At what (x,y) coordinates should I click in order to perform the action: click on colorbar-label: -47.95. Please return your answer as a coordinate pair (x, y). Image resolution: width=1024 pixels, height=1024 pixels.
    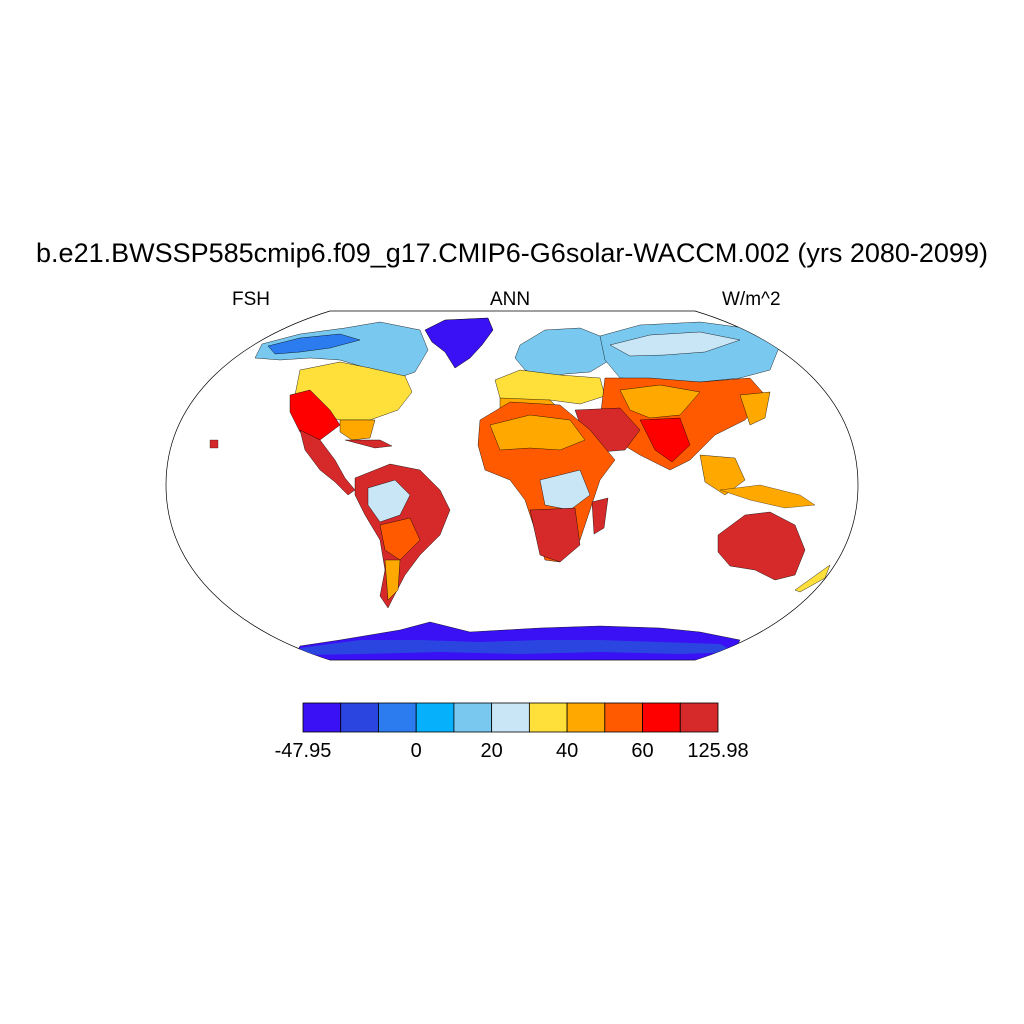
    Looking at the image, I should click on (303, 751).